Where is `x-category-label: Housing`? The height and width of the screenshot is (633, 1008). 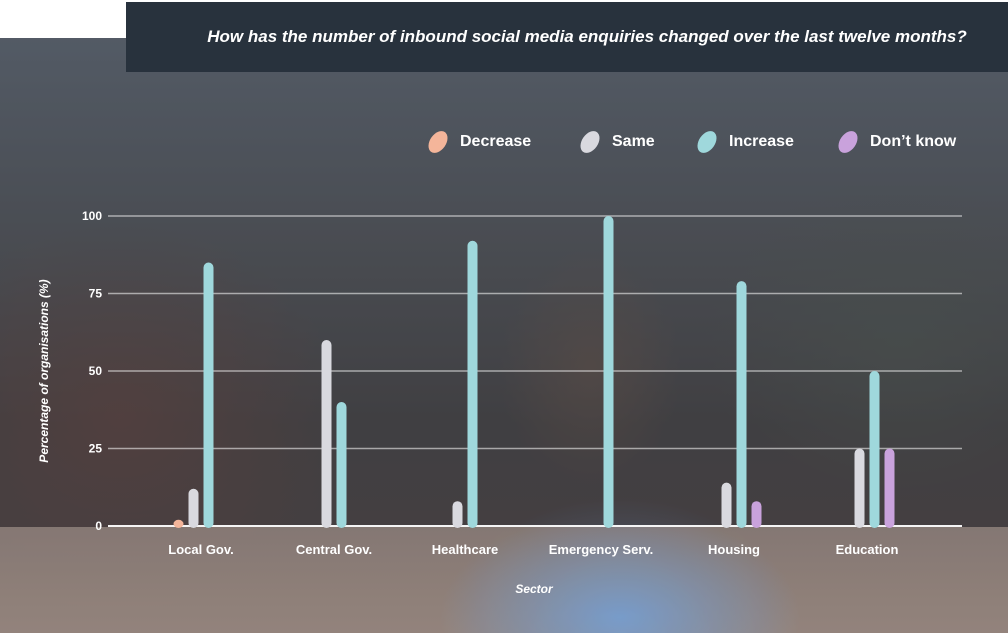
x-category-label: Housing is located at coordinates (734, 549).